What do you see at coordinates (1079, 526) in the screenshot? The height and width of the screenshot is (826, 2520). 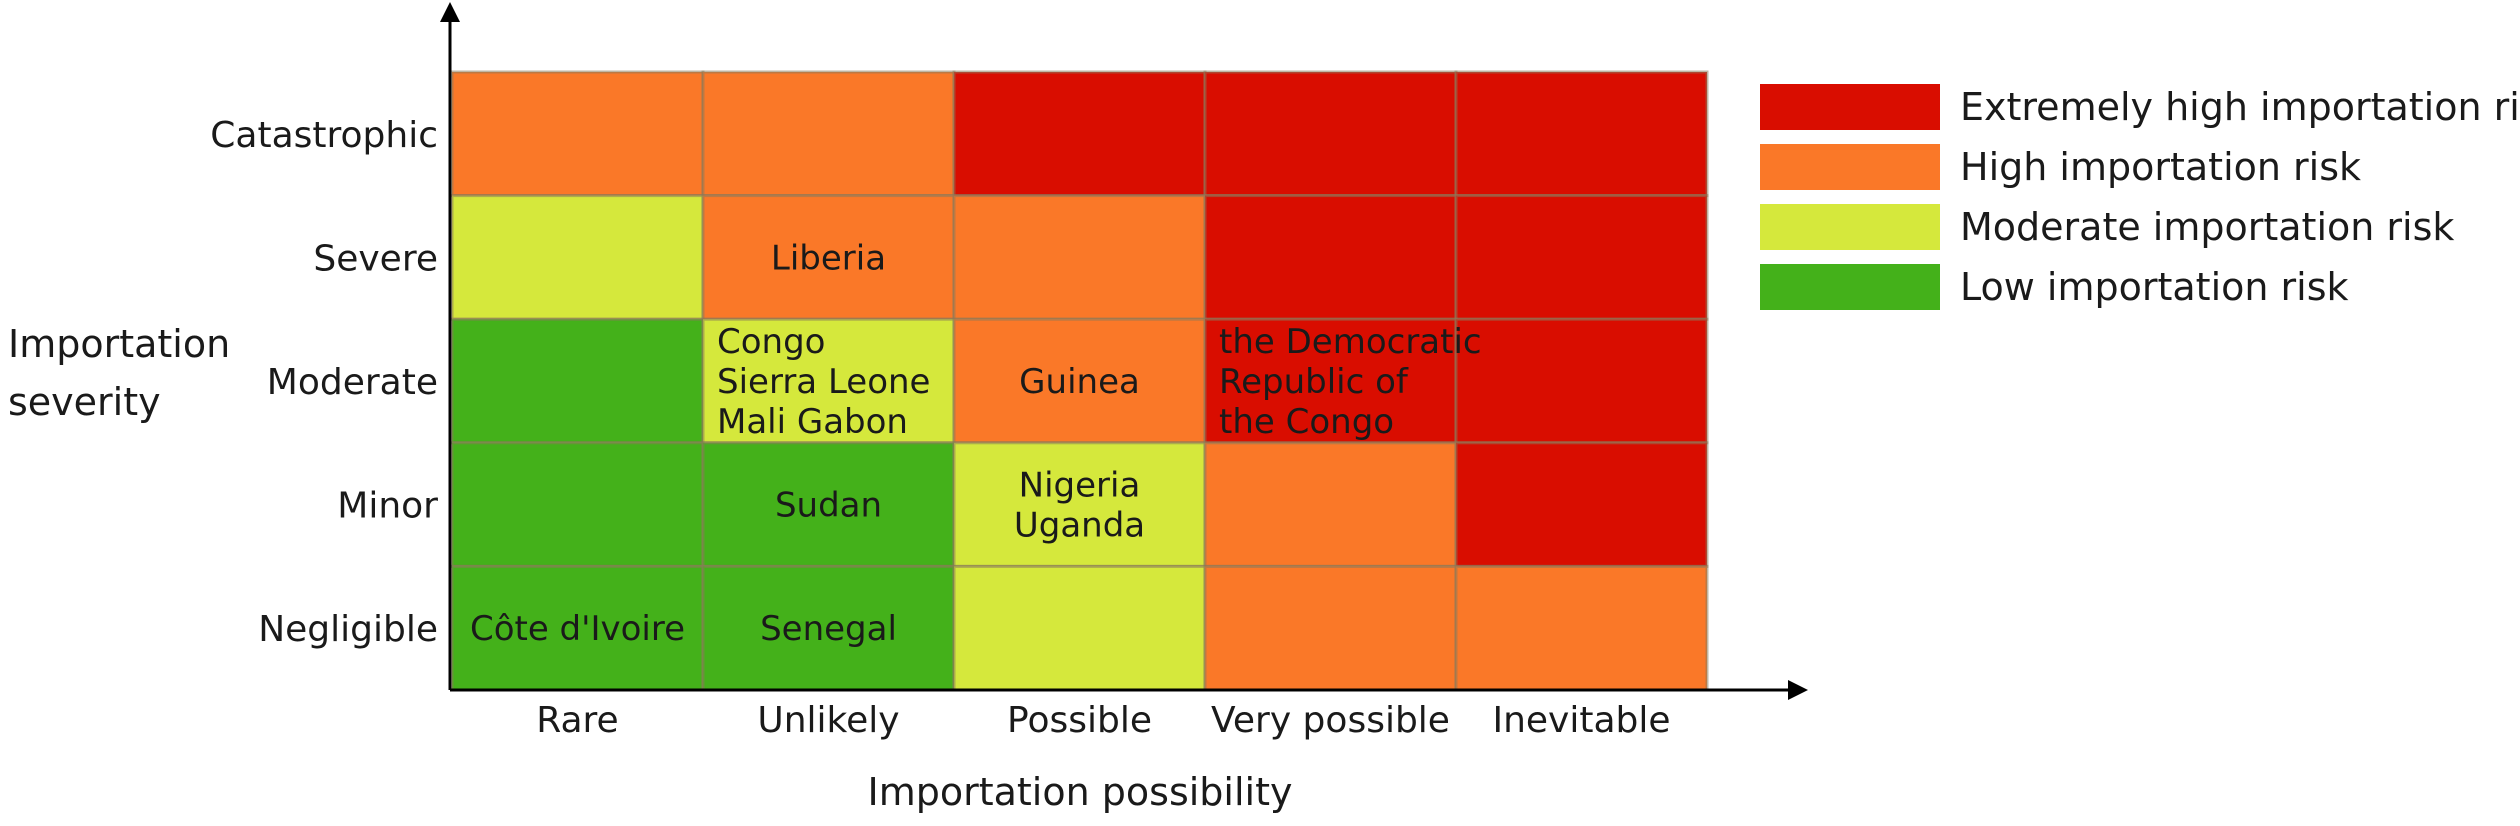 I see `country-label: Uganda` at bounding box center [1079, 526].